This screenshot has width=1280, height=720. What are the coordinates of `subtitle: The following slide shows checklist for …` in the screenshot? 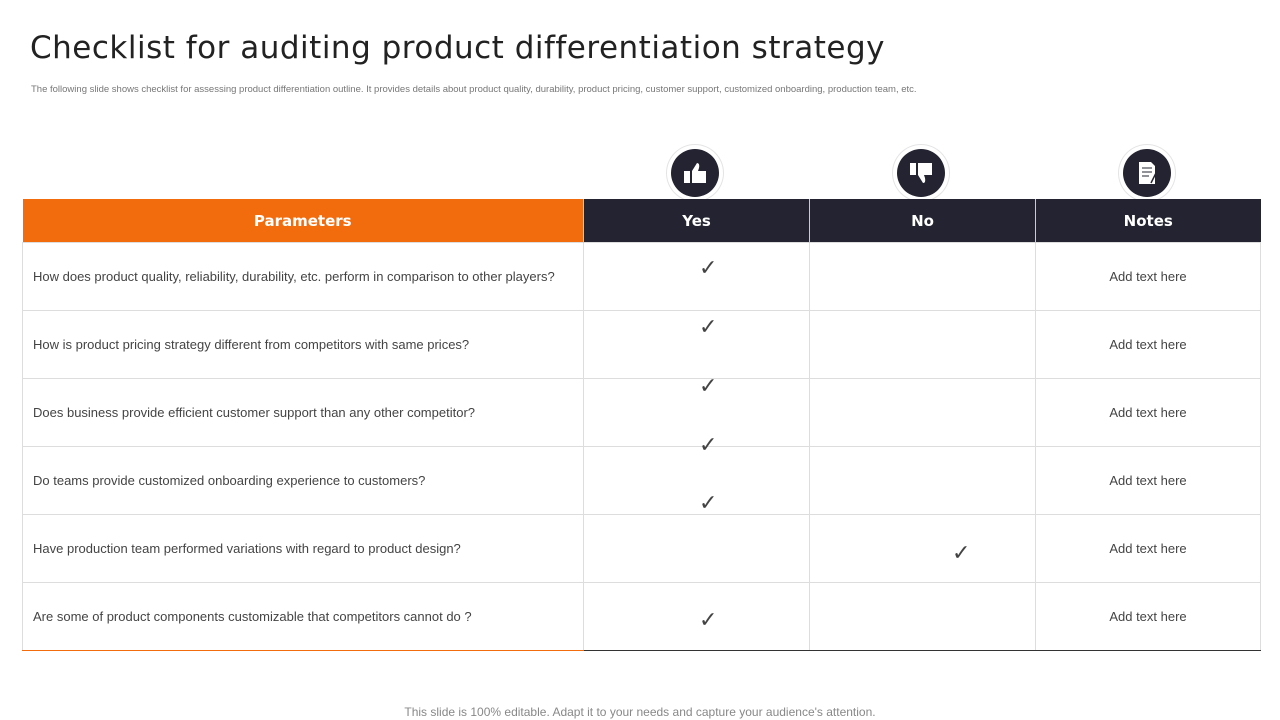 It's located at (474, 89).